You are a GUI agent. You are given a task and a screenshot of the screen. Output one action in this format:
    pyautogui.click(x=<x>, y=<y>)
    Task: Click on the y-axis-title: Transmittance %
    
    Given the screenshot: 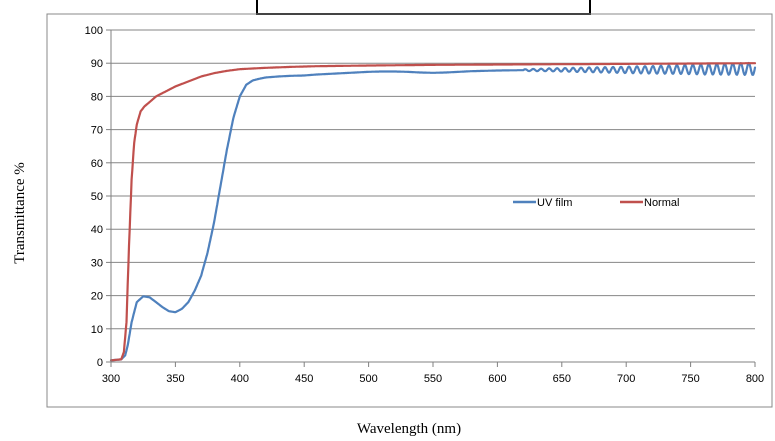 What is the action you would take?
    pyautogui.click(x=20, y=213)
    